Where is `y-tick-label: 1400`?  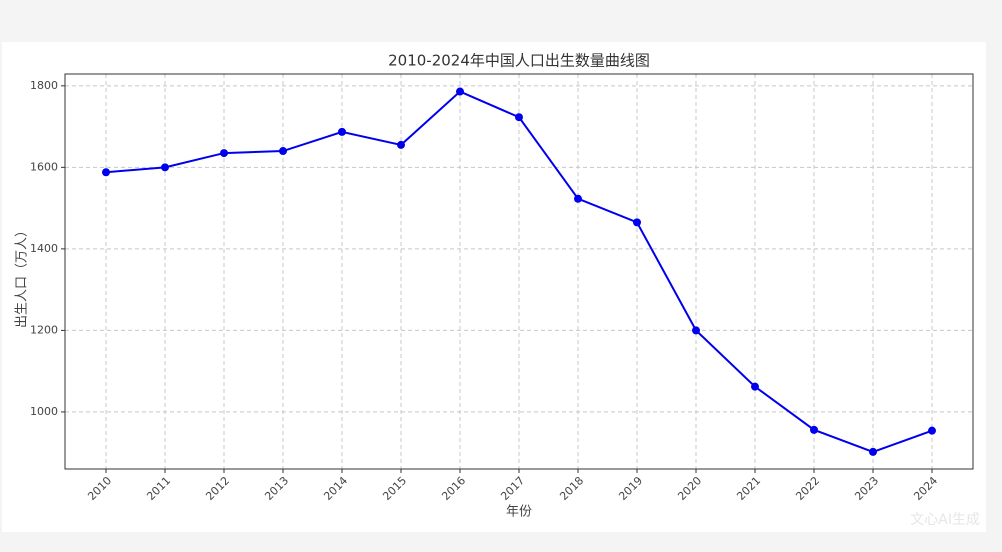 y-tick-label: 1400 is located at coordinates (44, 248).